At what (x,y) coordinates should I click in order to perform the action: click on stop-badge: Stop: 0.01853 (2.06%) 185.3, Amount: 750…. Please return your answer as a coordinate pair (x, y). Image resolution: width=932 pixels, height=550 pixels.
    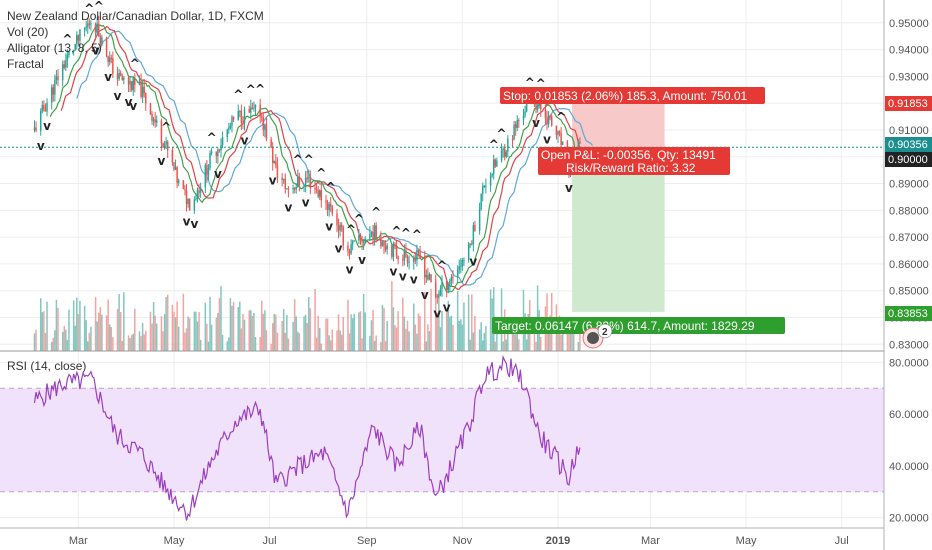
    Looking at the image, I should click on (632, 95).